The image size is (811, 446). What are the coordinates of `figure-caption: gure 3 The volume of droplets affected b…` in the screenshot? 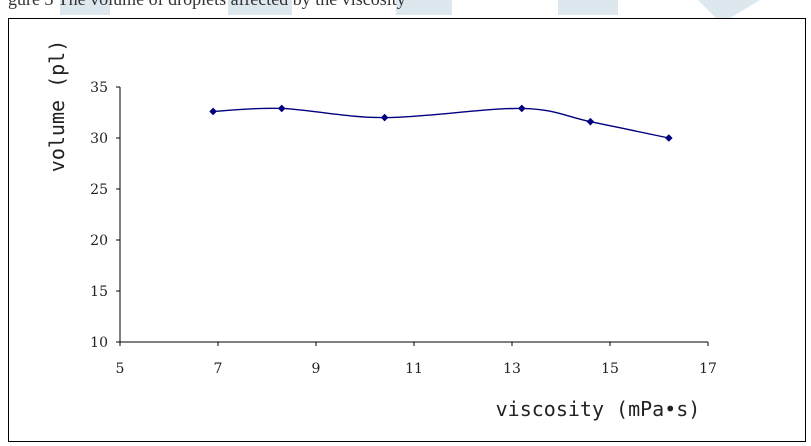 It's located at (207, 5).